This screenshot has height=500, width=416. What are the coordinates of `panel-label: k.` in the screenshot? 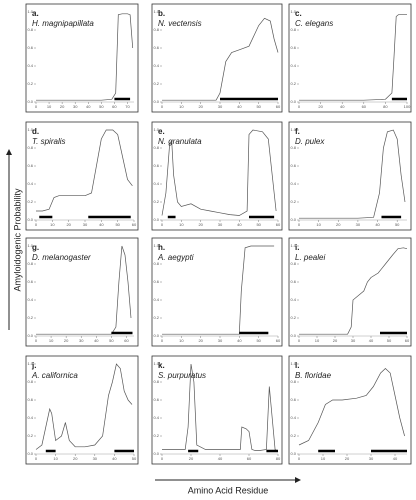 It's located at (161, 365).